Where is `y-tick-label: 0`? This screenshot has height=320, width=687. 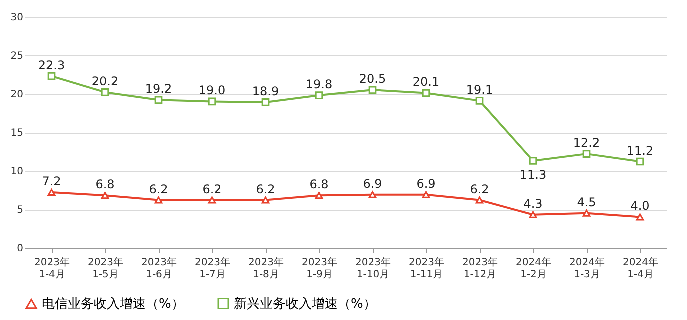 y-tick-label: 0 is located at coordinates (20, 249).